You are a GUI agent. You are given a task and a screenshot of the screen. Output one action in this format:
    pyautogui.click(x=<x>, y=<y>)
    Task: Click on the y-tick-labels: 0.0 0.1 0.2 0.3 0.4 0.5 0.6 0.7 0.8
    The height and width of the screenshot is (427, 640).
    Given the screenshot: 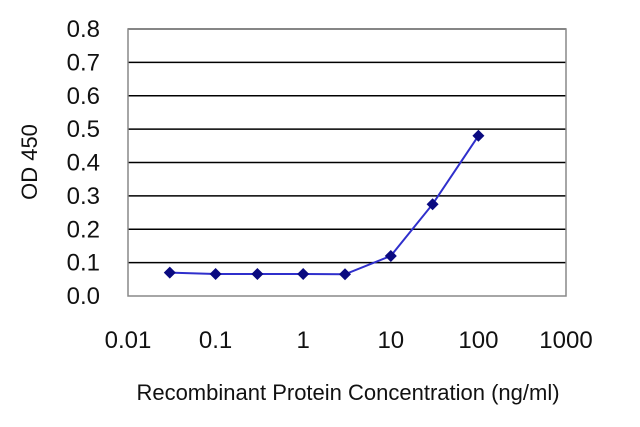 What is the action you would take?
    pyautogui.click(x=83, y=163)
    